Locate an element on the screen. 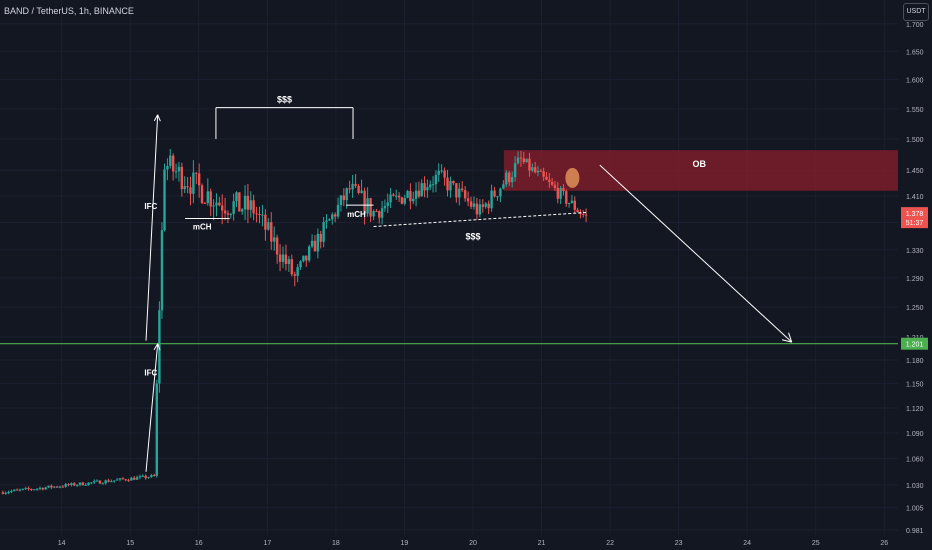 This screenshot has width=932, height=550. x-tick-label: 24 is located at coordinates (747, 543).